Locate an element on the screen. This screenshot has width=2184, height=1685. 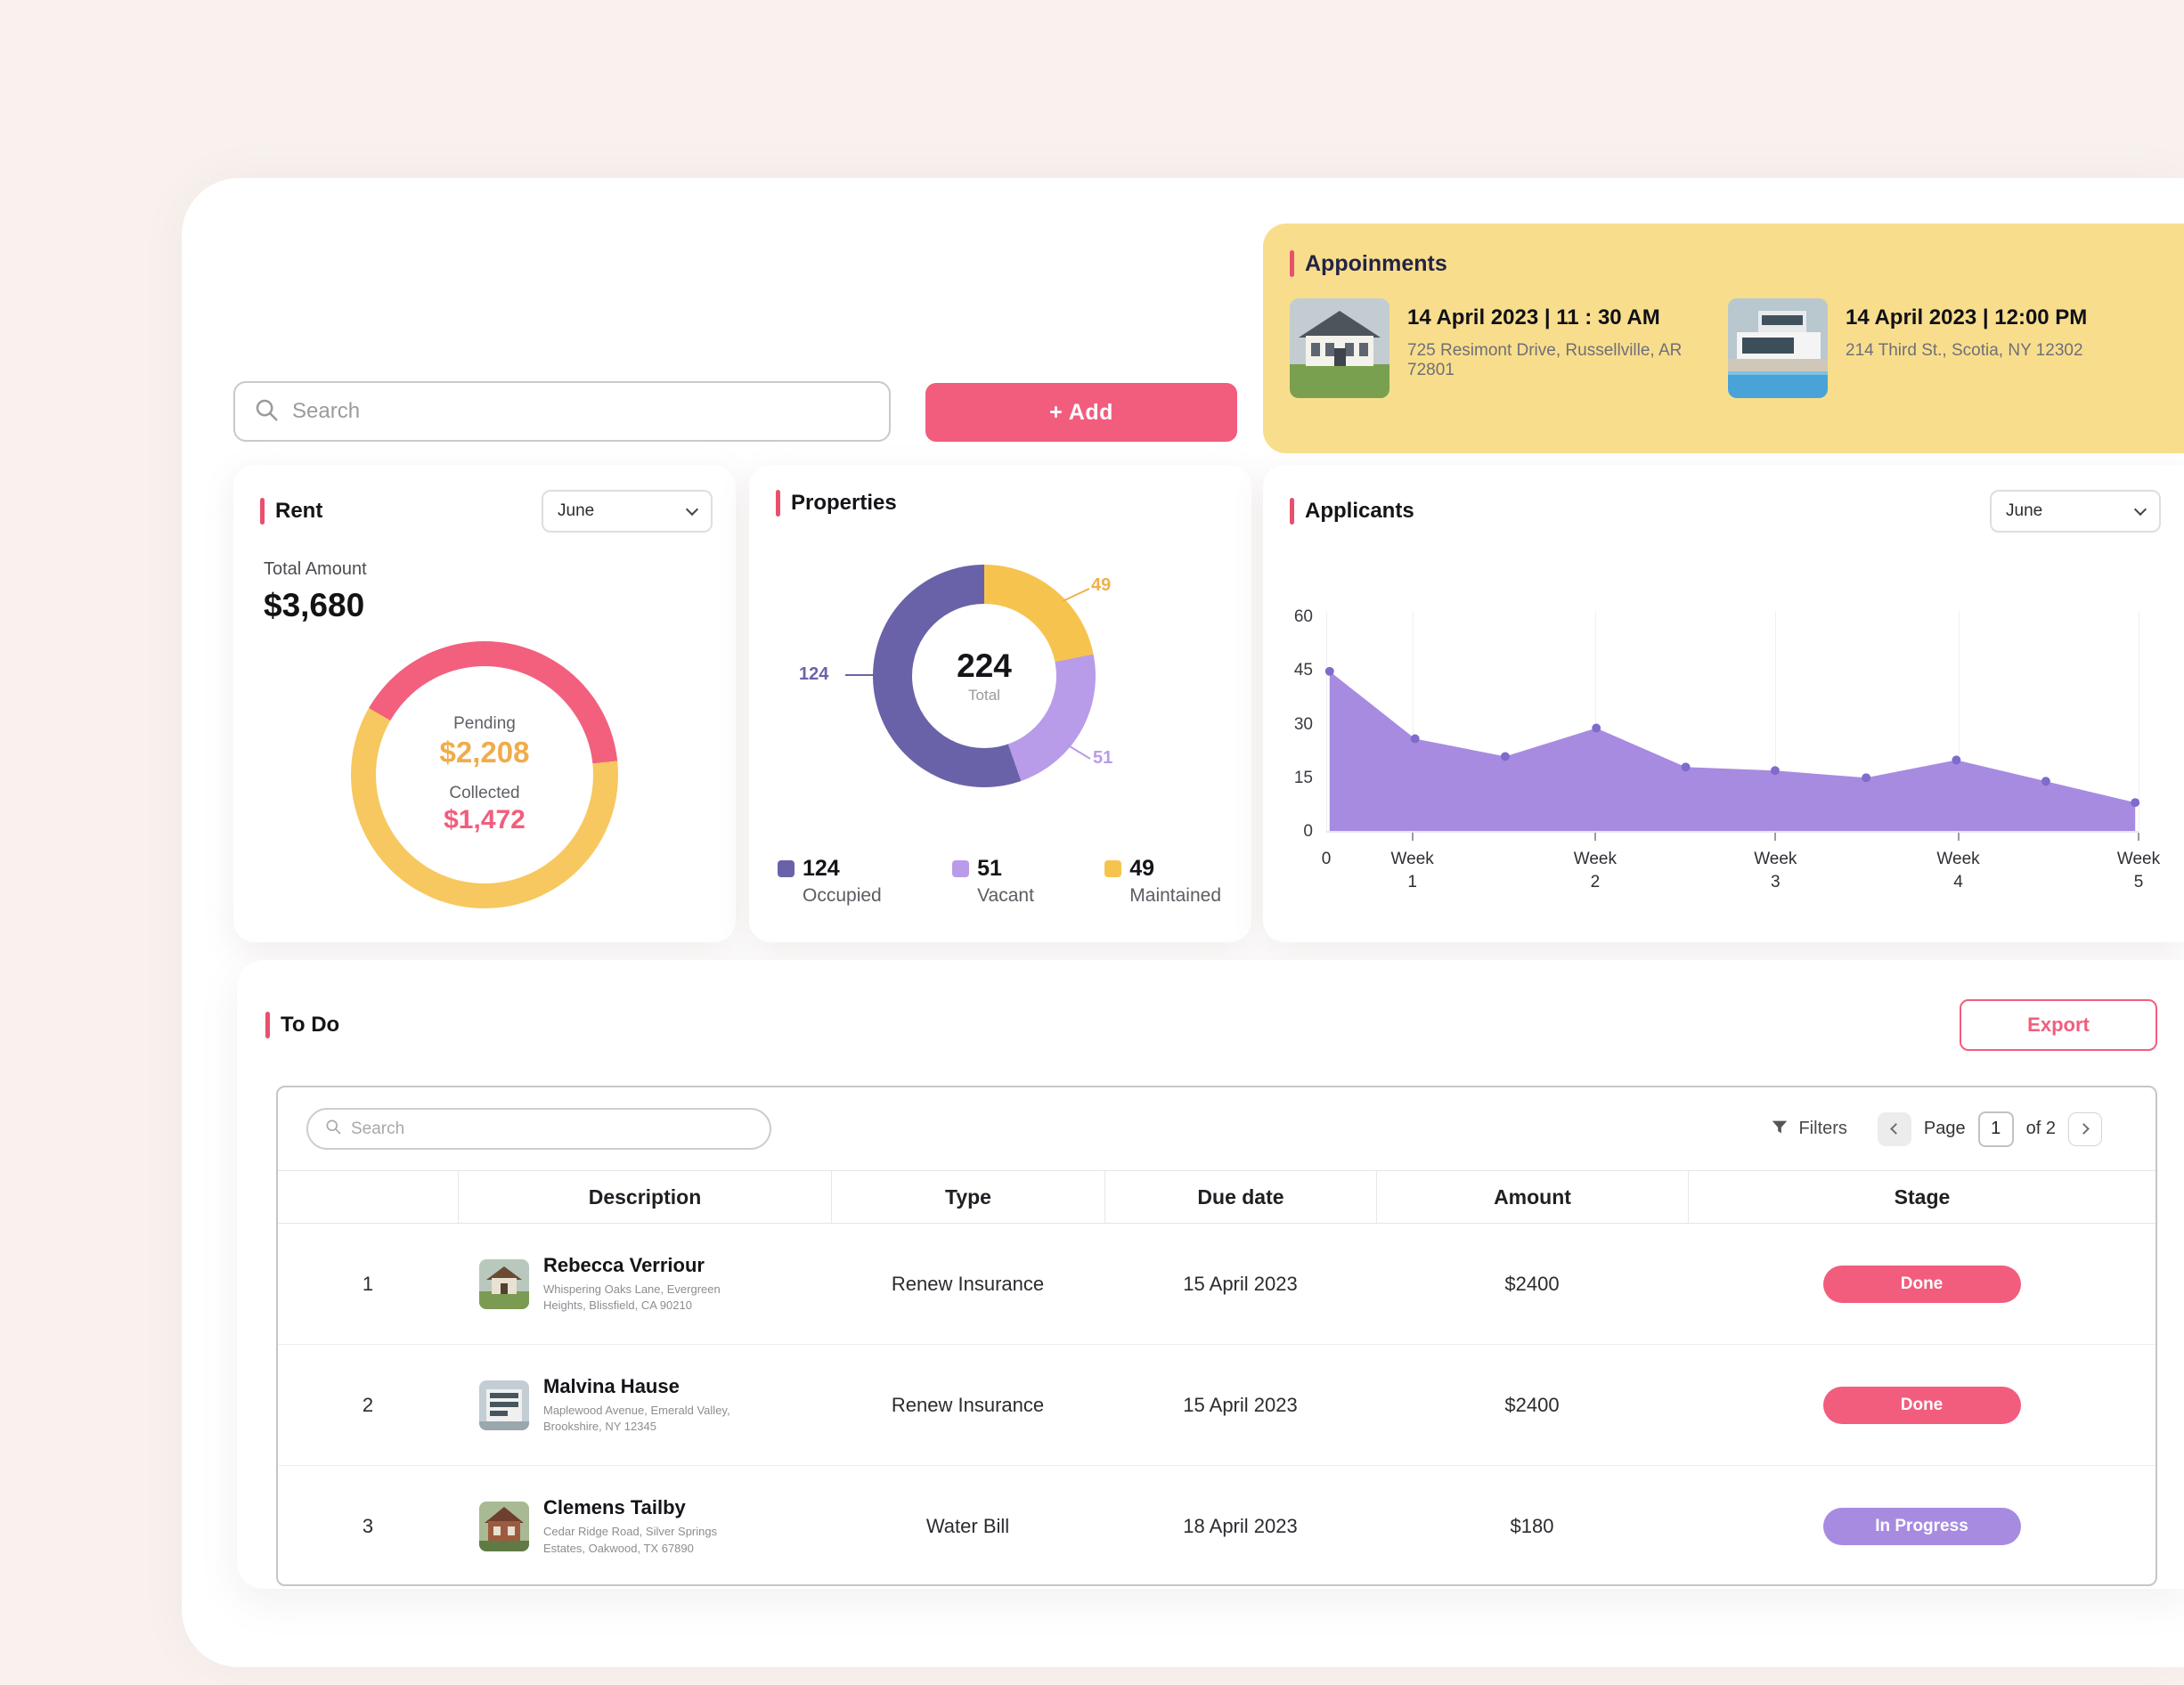
applicants-y-axis: 0 15 30 45 60 is located at coordinates (1288, 724).